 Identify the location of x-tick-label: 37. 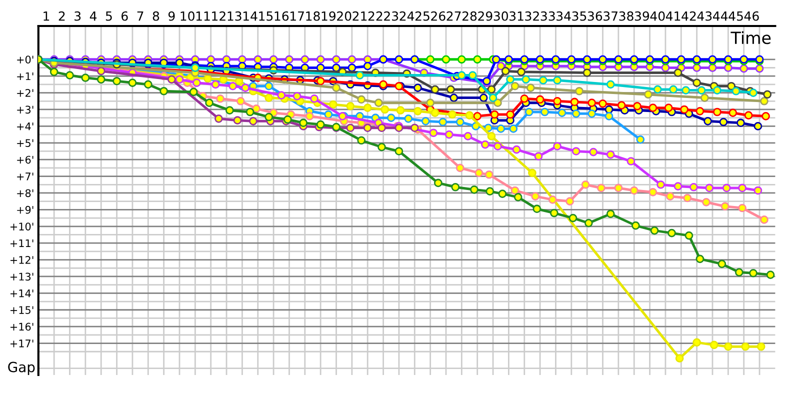
(611, 16).